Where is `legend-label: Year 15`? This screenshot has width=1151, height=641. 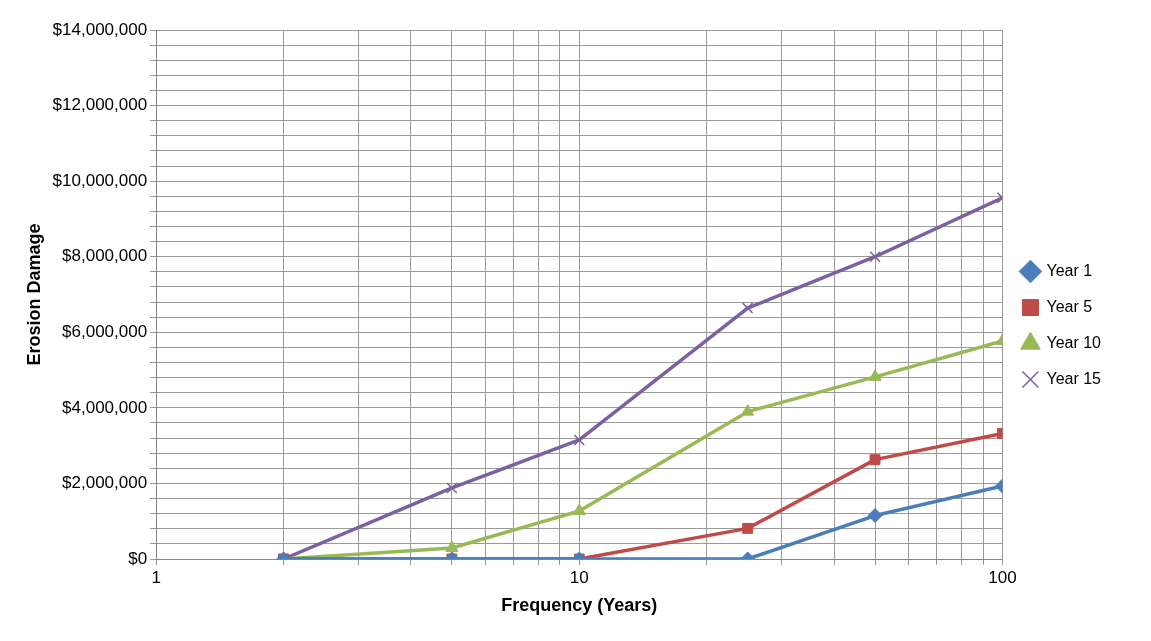 legend-label: Year 15 is located at coordinates (1074, 378).